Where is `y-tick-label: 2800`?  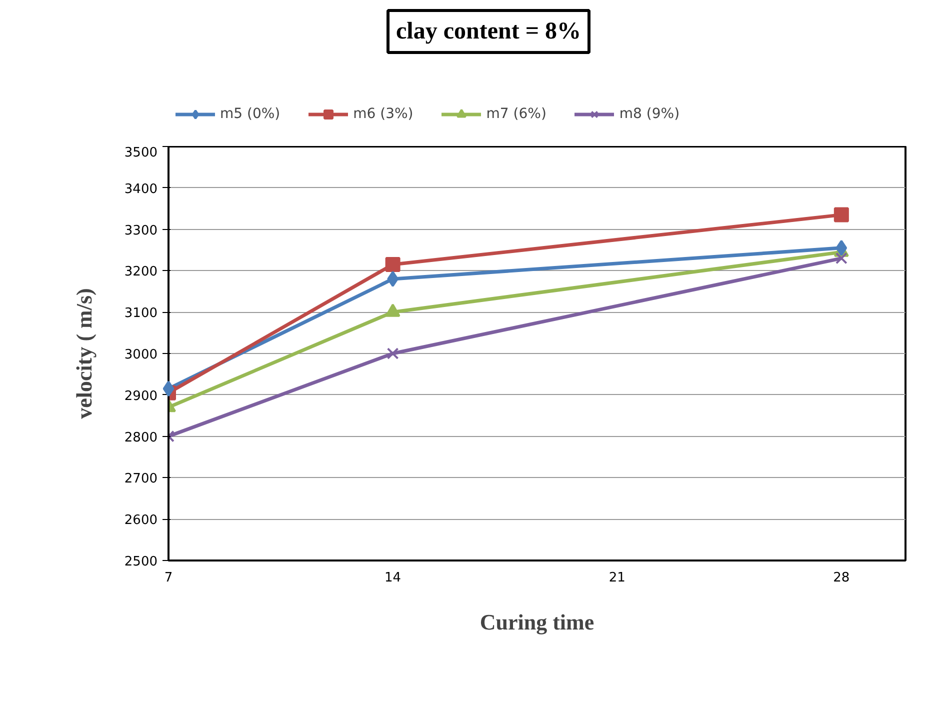
y-tick-label: 2800 is located at coordinates (141, 438).